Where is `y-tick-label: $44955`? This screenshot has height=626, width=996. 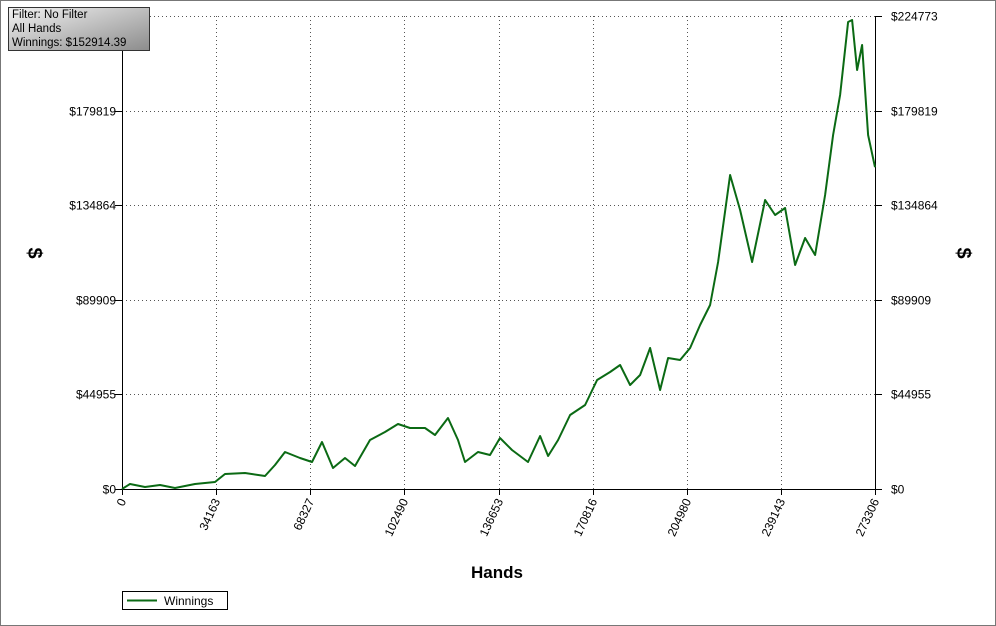 y-tick-label: $44955 is located at coordinates (96, 395).